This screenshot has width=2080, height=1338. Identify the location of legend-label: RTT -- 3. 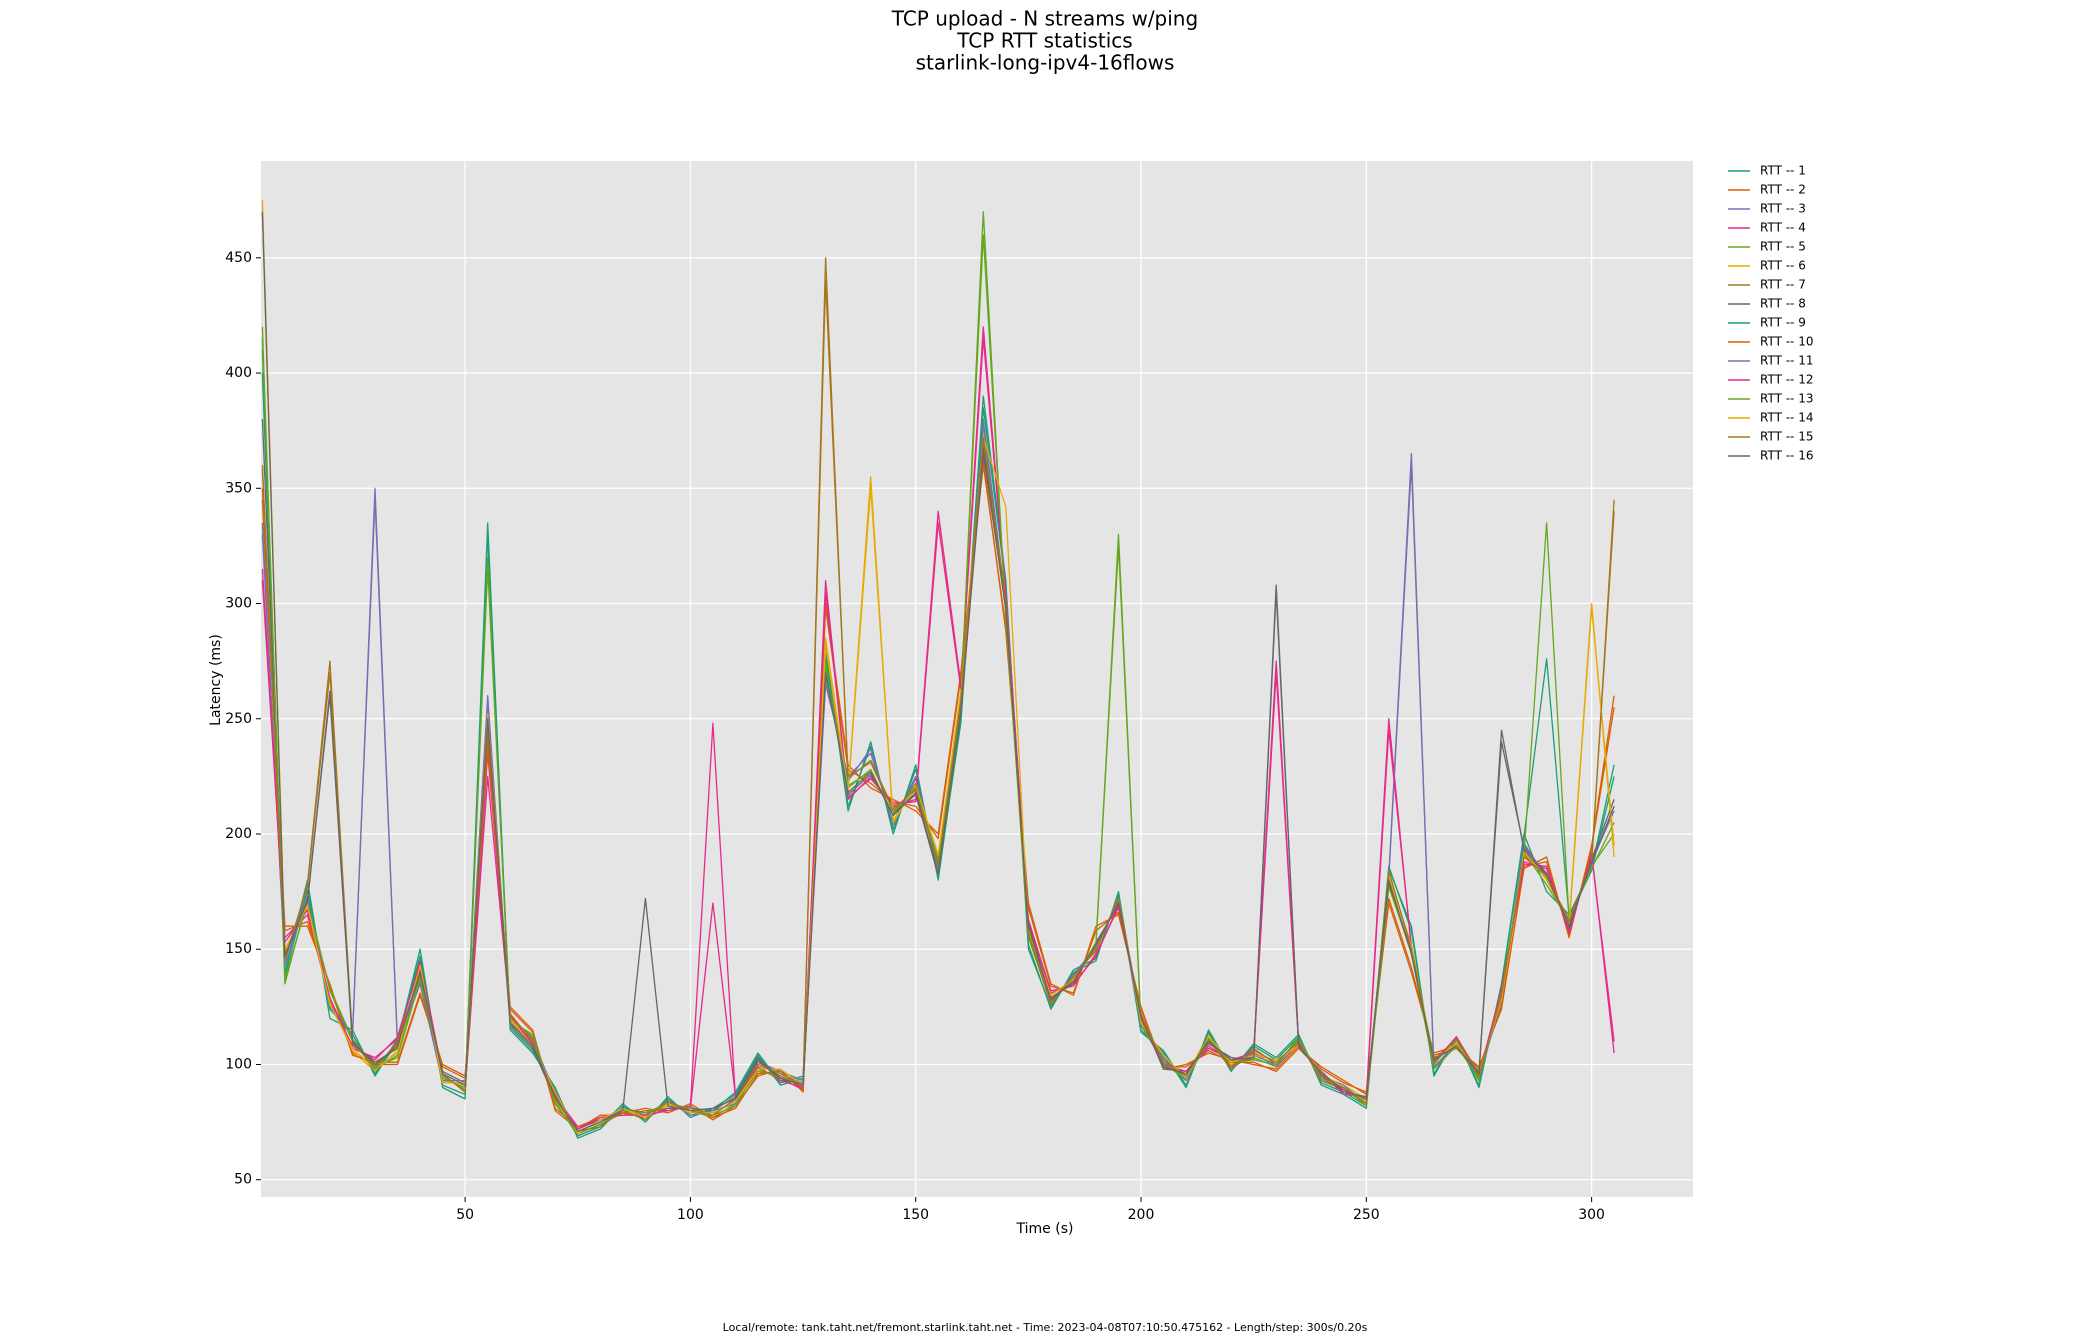
(1783, 209).